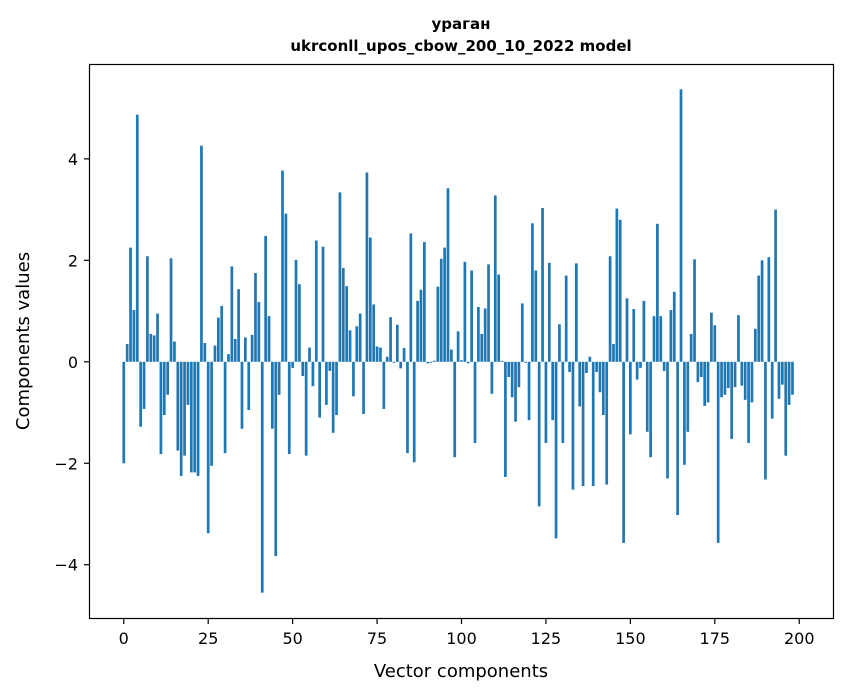 Image resolution: width=847 pixels, height=696 pixels. What do you see at coordinates (124, 638) in the screenshot?
I see `x-tick-label: 0` at bounding box center [124, 638].